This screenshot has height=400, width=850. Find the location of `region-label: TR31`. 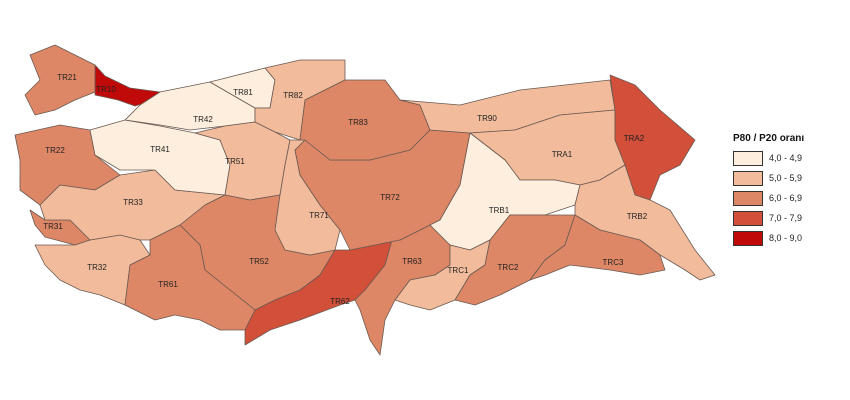

region-label: TR31 is located at coordinates (53, 226).